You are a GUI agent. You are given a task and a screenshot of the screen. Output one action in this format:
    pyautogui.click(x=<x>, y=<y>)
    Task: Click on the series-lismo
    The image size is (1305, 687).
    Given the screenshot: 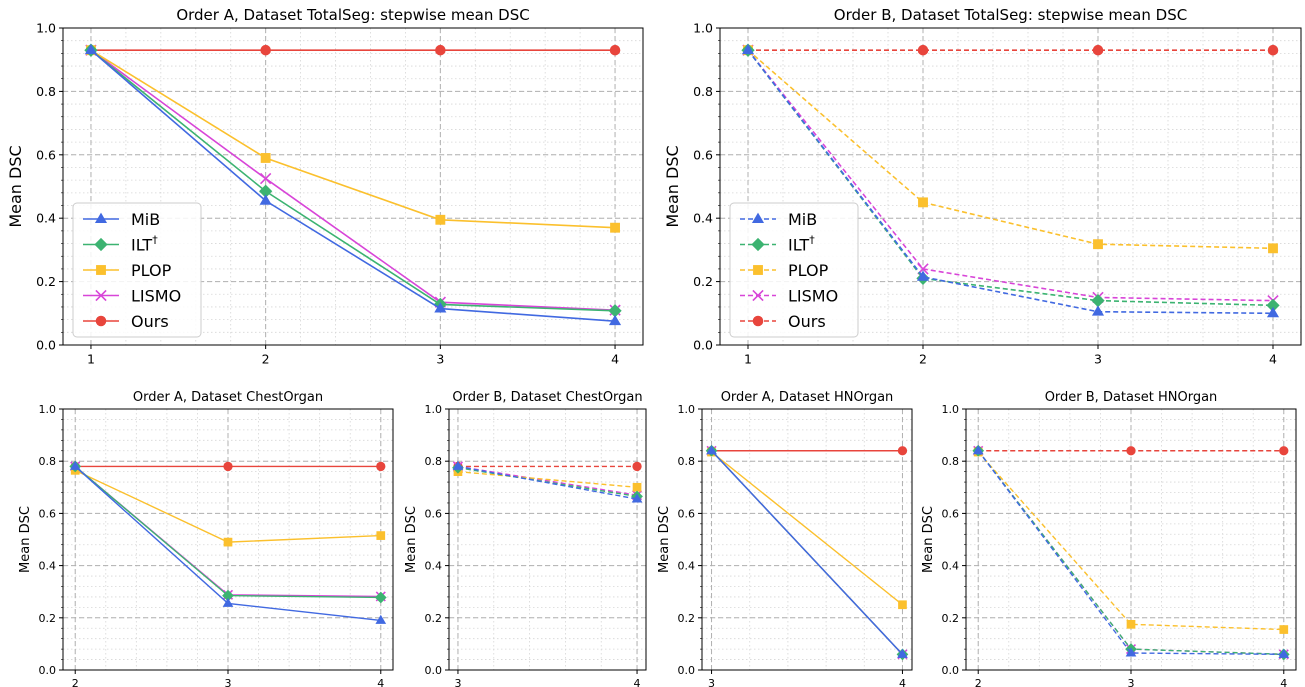 What is the action you would take?
    pyautogui.click(x=547, y=481)
    